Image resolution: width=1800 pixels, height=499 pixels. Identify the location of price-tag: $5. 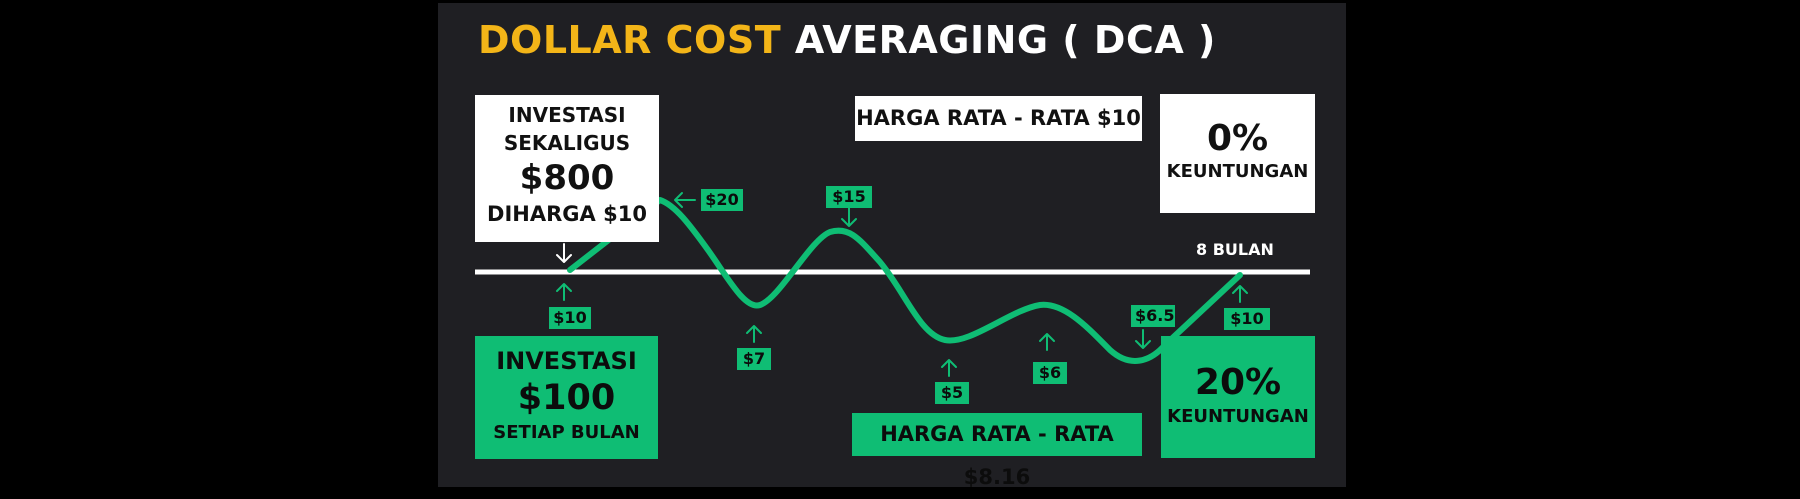
(952, 393).